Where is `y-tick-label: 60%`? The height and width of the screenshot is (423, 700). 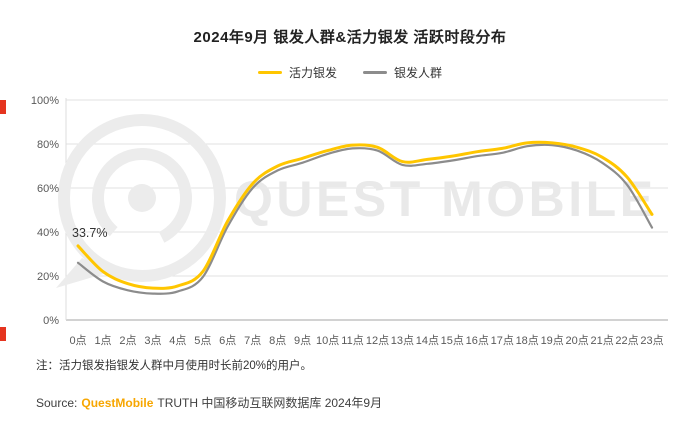
y-tick-label: 60% is located at coordinates (48, 189).